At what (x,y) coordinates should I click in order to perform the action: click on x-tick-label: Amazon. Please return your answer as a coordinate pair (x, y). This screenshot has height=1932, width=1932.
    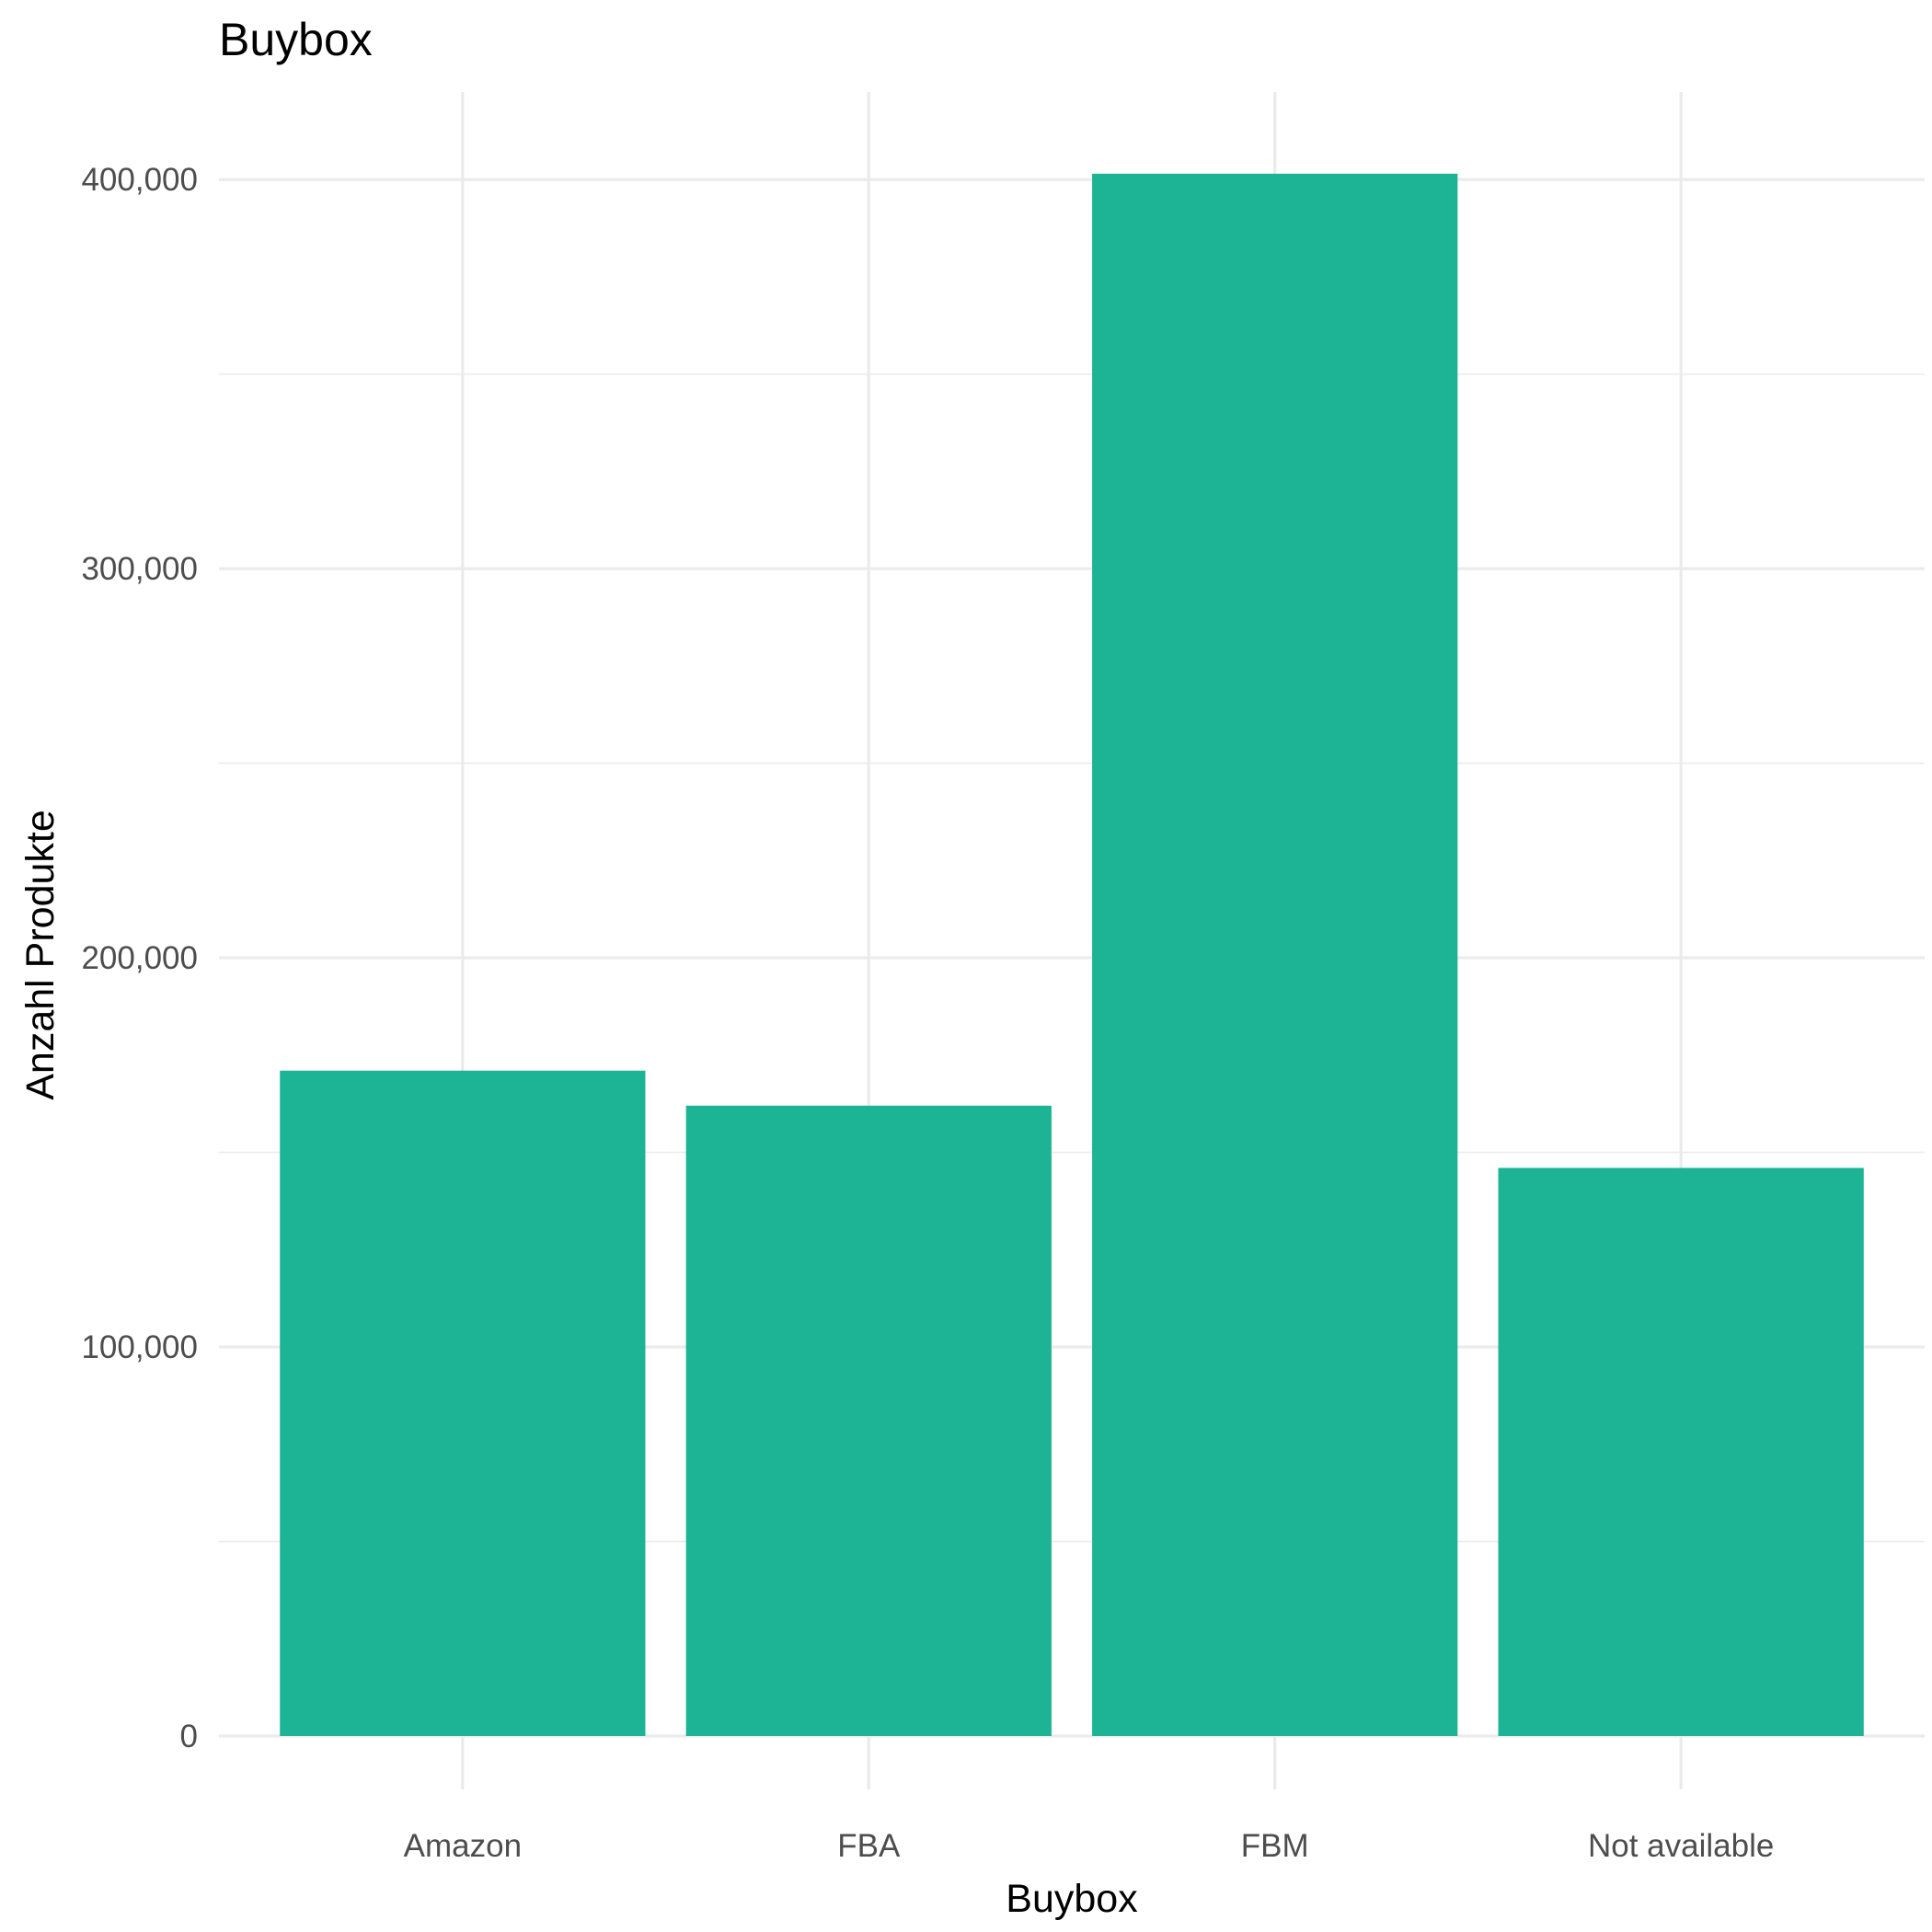
    Looking at the image, I should click on (463, 1846).